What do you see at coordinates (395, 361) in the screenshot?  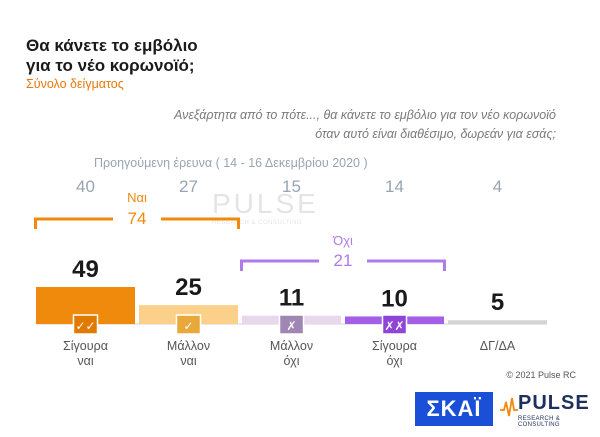 I see `category-label-3-1: όχι` at bounding box center [395, 361].